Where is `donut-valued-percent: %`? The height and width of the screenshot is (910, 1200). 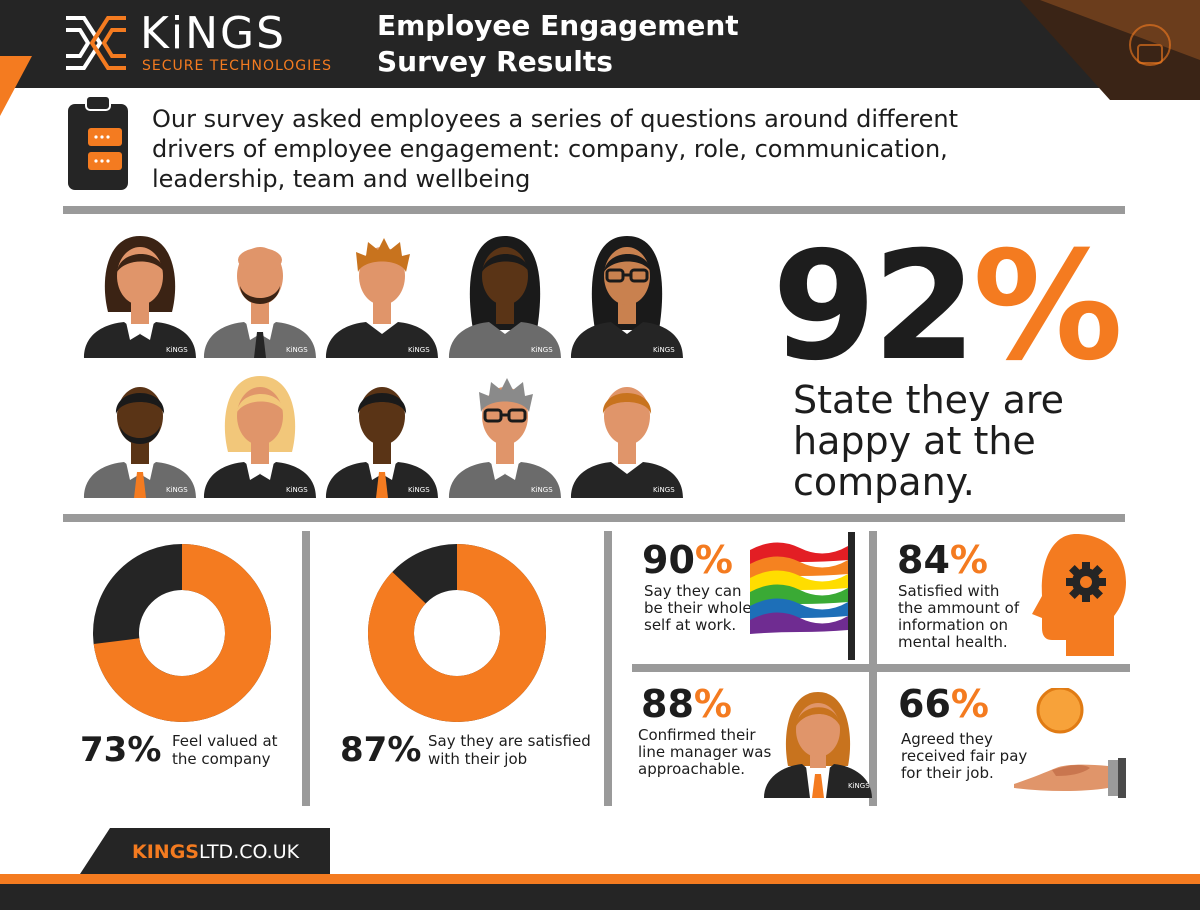
donut-valued-percent: % is located at coordinates (144, 750).